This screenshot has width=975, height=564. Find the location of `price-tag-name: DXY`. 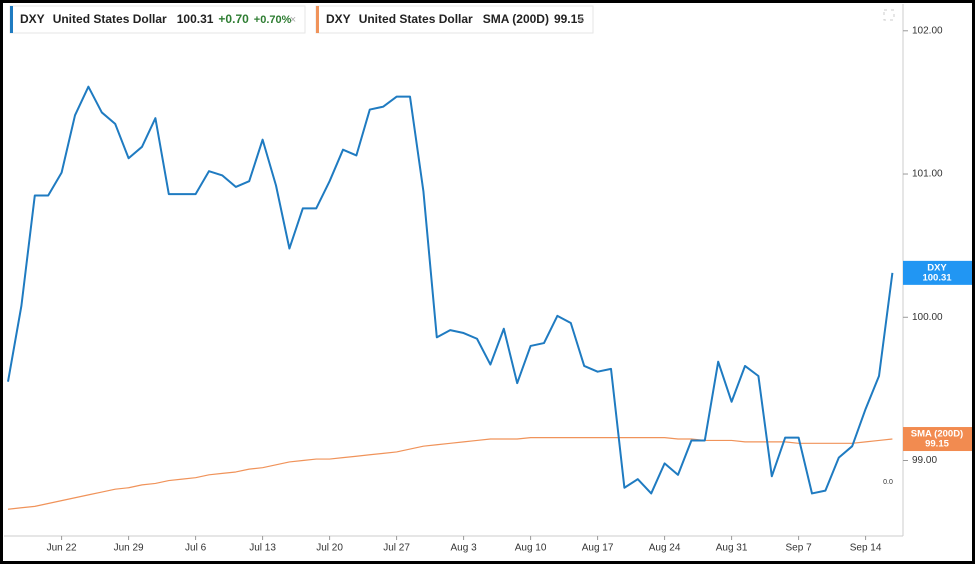

price-tag-name: DXY is located at coordinates (937, 267).